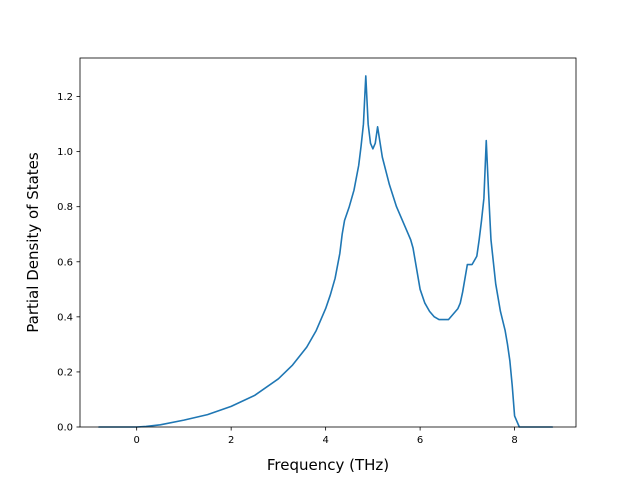 The image size is (640, 480). I want to click on y-tick-label: 1.2, so click(65, 97).